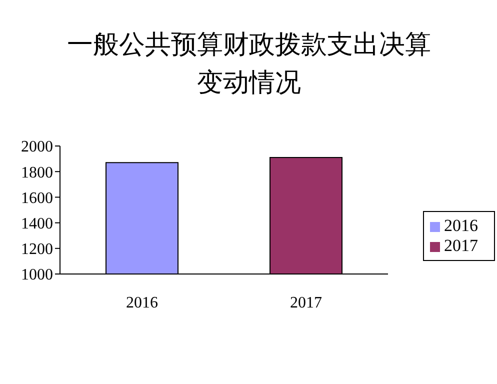 This screenshot has width=497, height=384. Describe the element at coordinates (37, 198) in the screenshot. I see `y-tick-label: 1600` at that location.